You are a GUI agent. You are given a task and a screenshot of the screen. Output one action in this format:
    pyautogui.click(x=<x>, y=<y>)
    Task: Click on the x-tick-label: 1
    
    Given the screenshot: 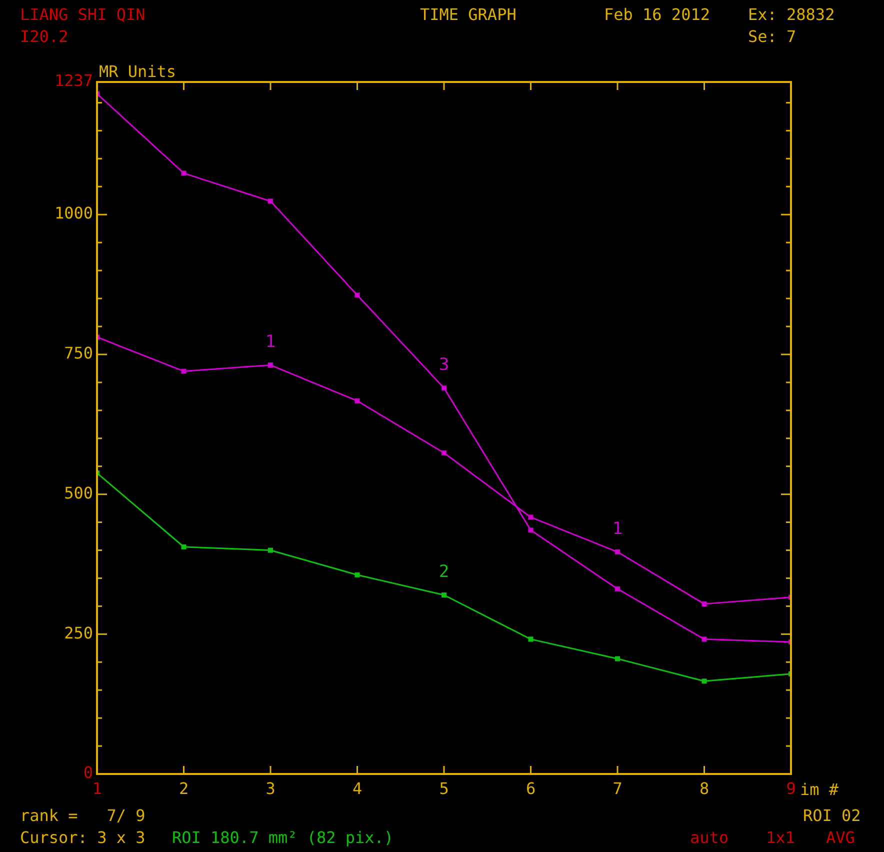 What is the action you would take?
    pyautogui.click(x=97, y=788)
    